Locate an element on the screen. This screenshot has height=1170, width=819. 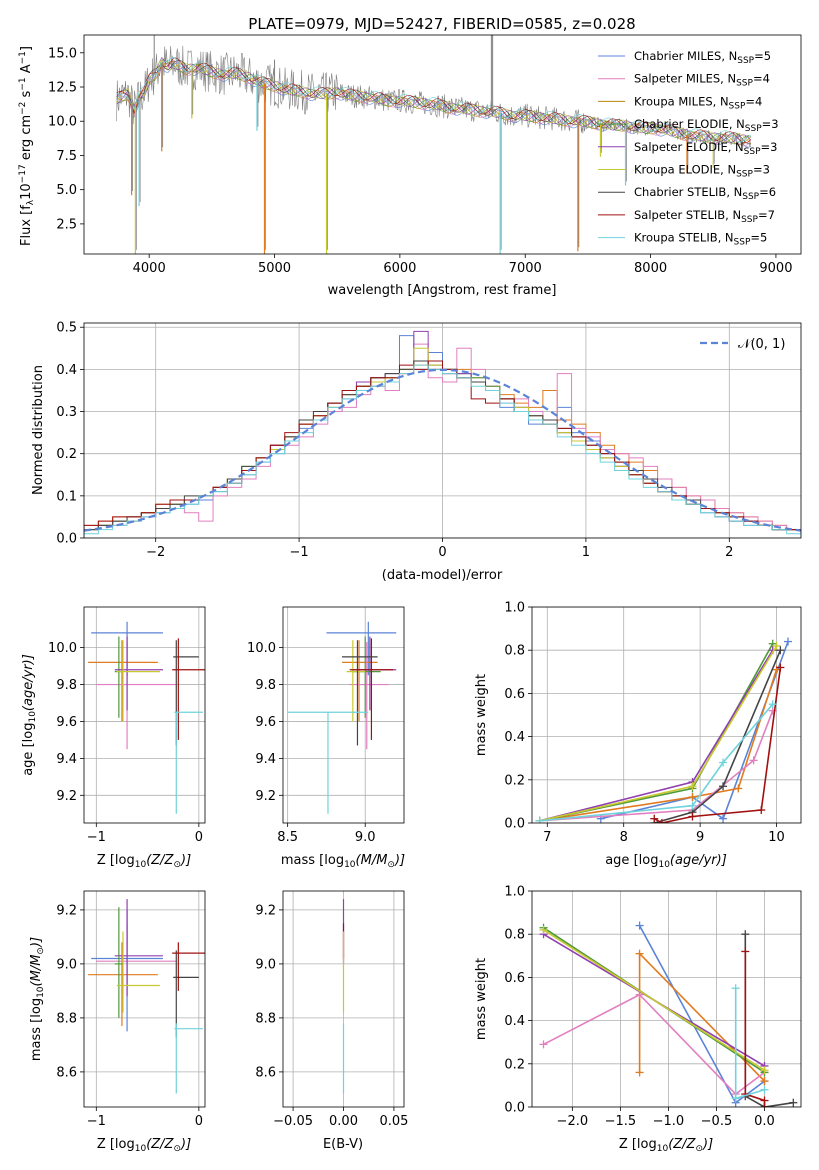
label-part: age [log is located at coordinates (631, 860).